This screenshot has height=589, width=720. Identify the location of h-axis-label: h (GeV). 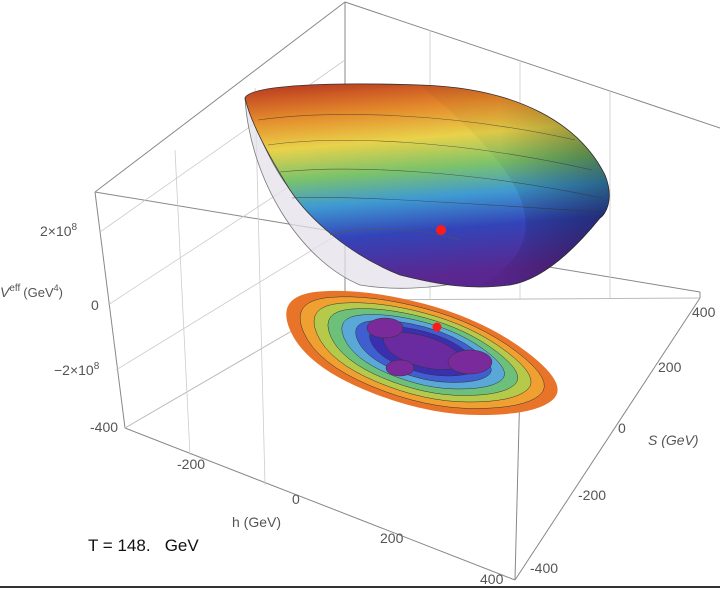
(256, 522).